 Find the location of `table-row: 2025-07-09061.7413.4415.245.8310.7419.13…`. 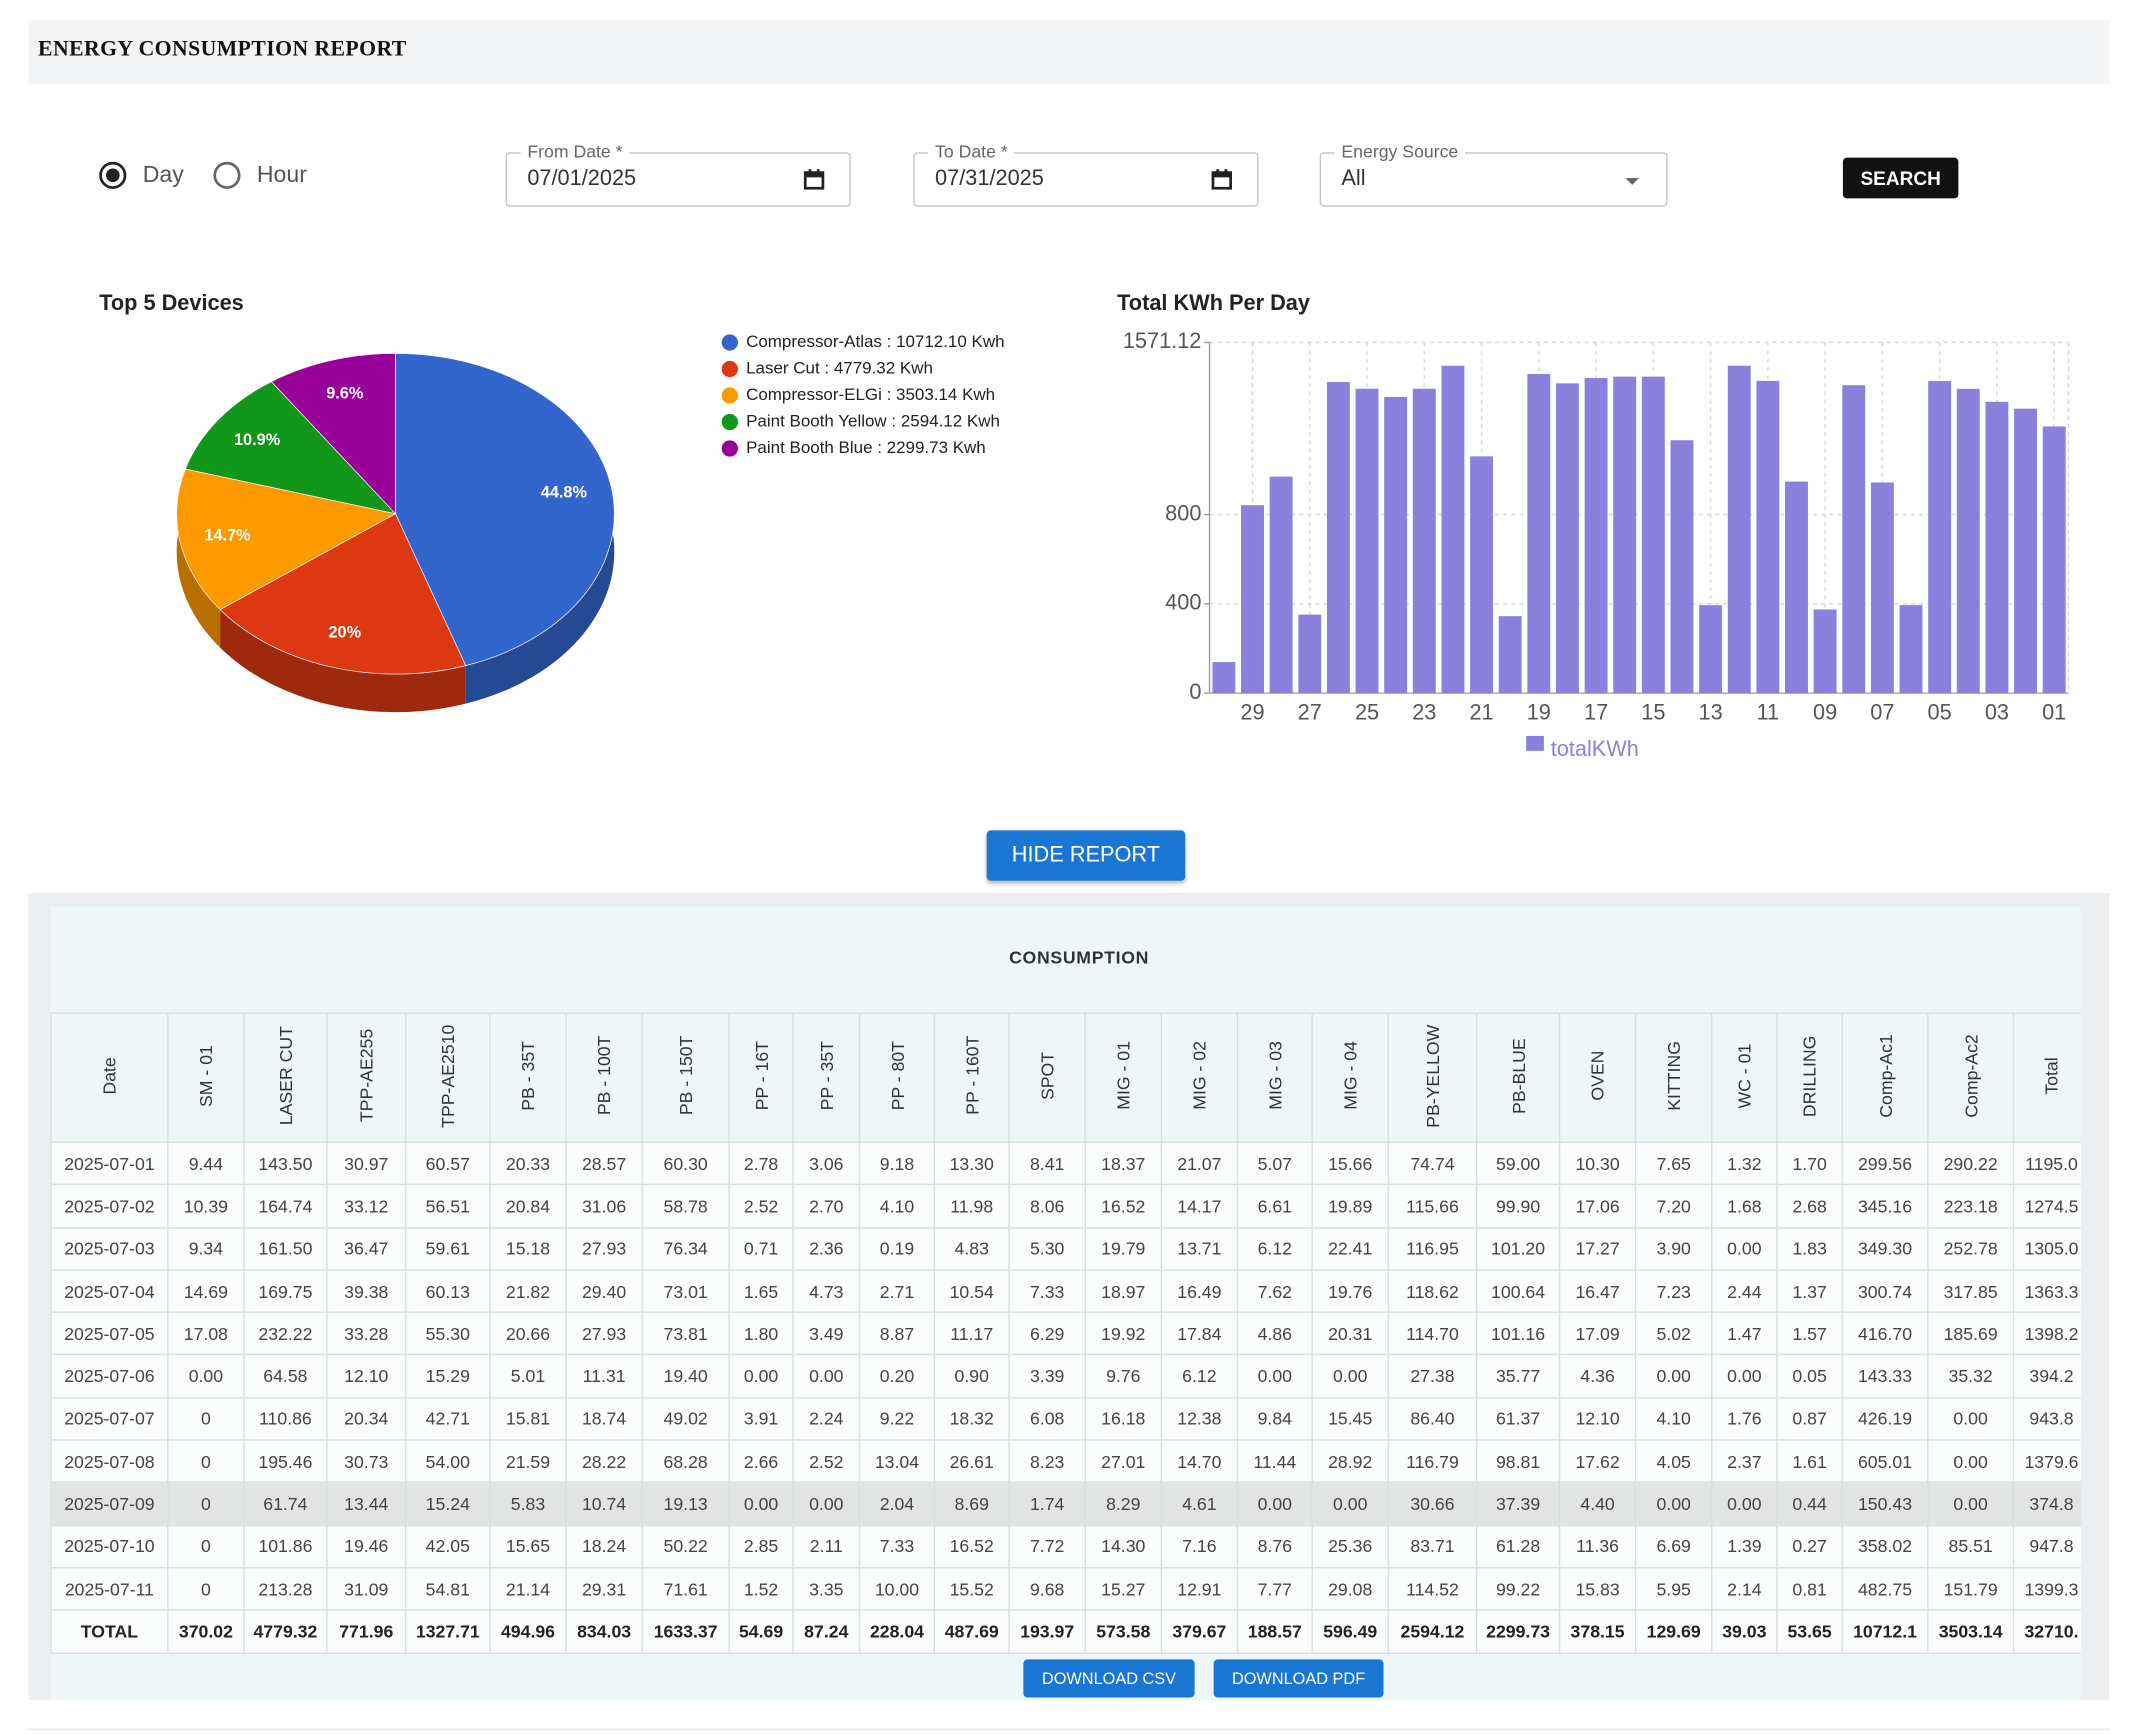

table-row: 2025-07-09061.7413.4415.245.8310.7419.13… is located at coordinates (1066, 1504).